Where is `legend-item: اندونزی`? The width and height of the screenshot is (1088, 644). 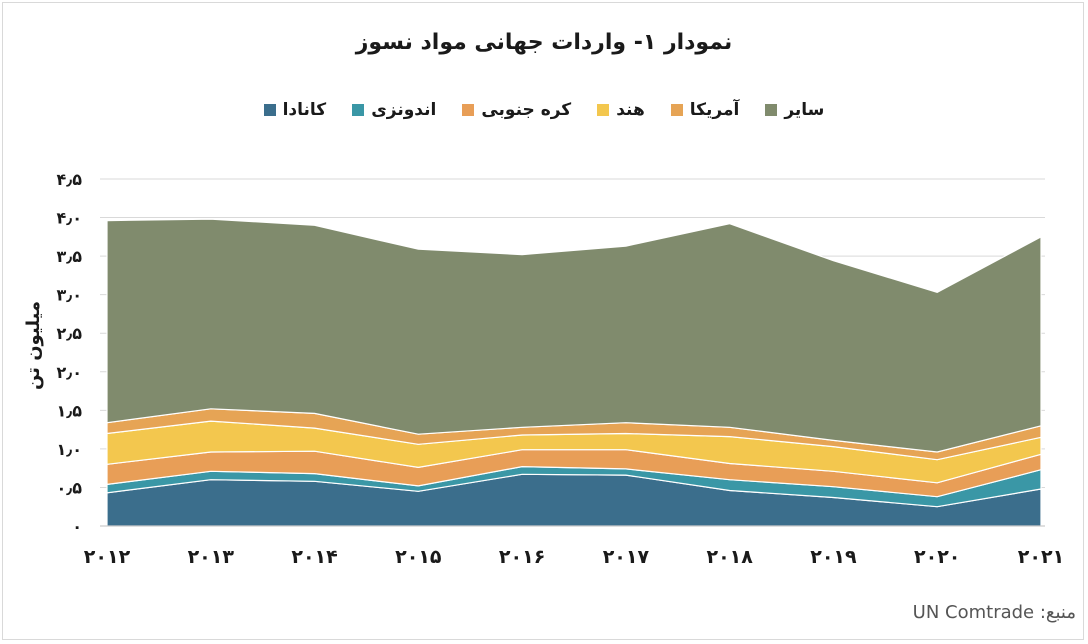
legend-item: اندونزی is located at coordinates (394, 110).